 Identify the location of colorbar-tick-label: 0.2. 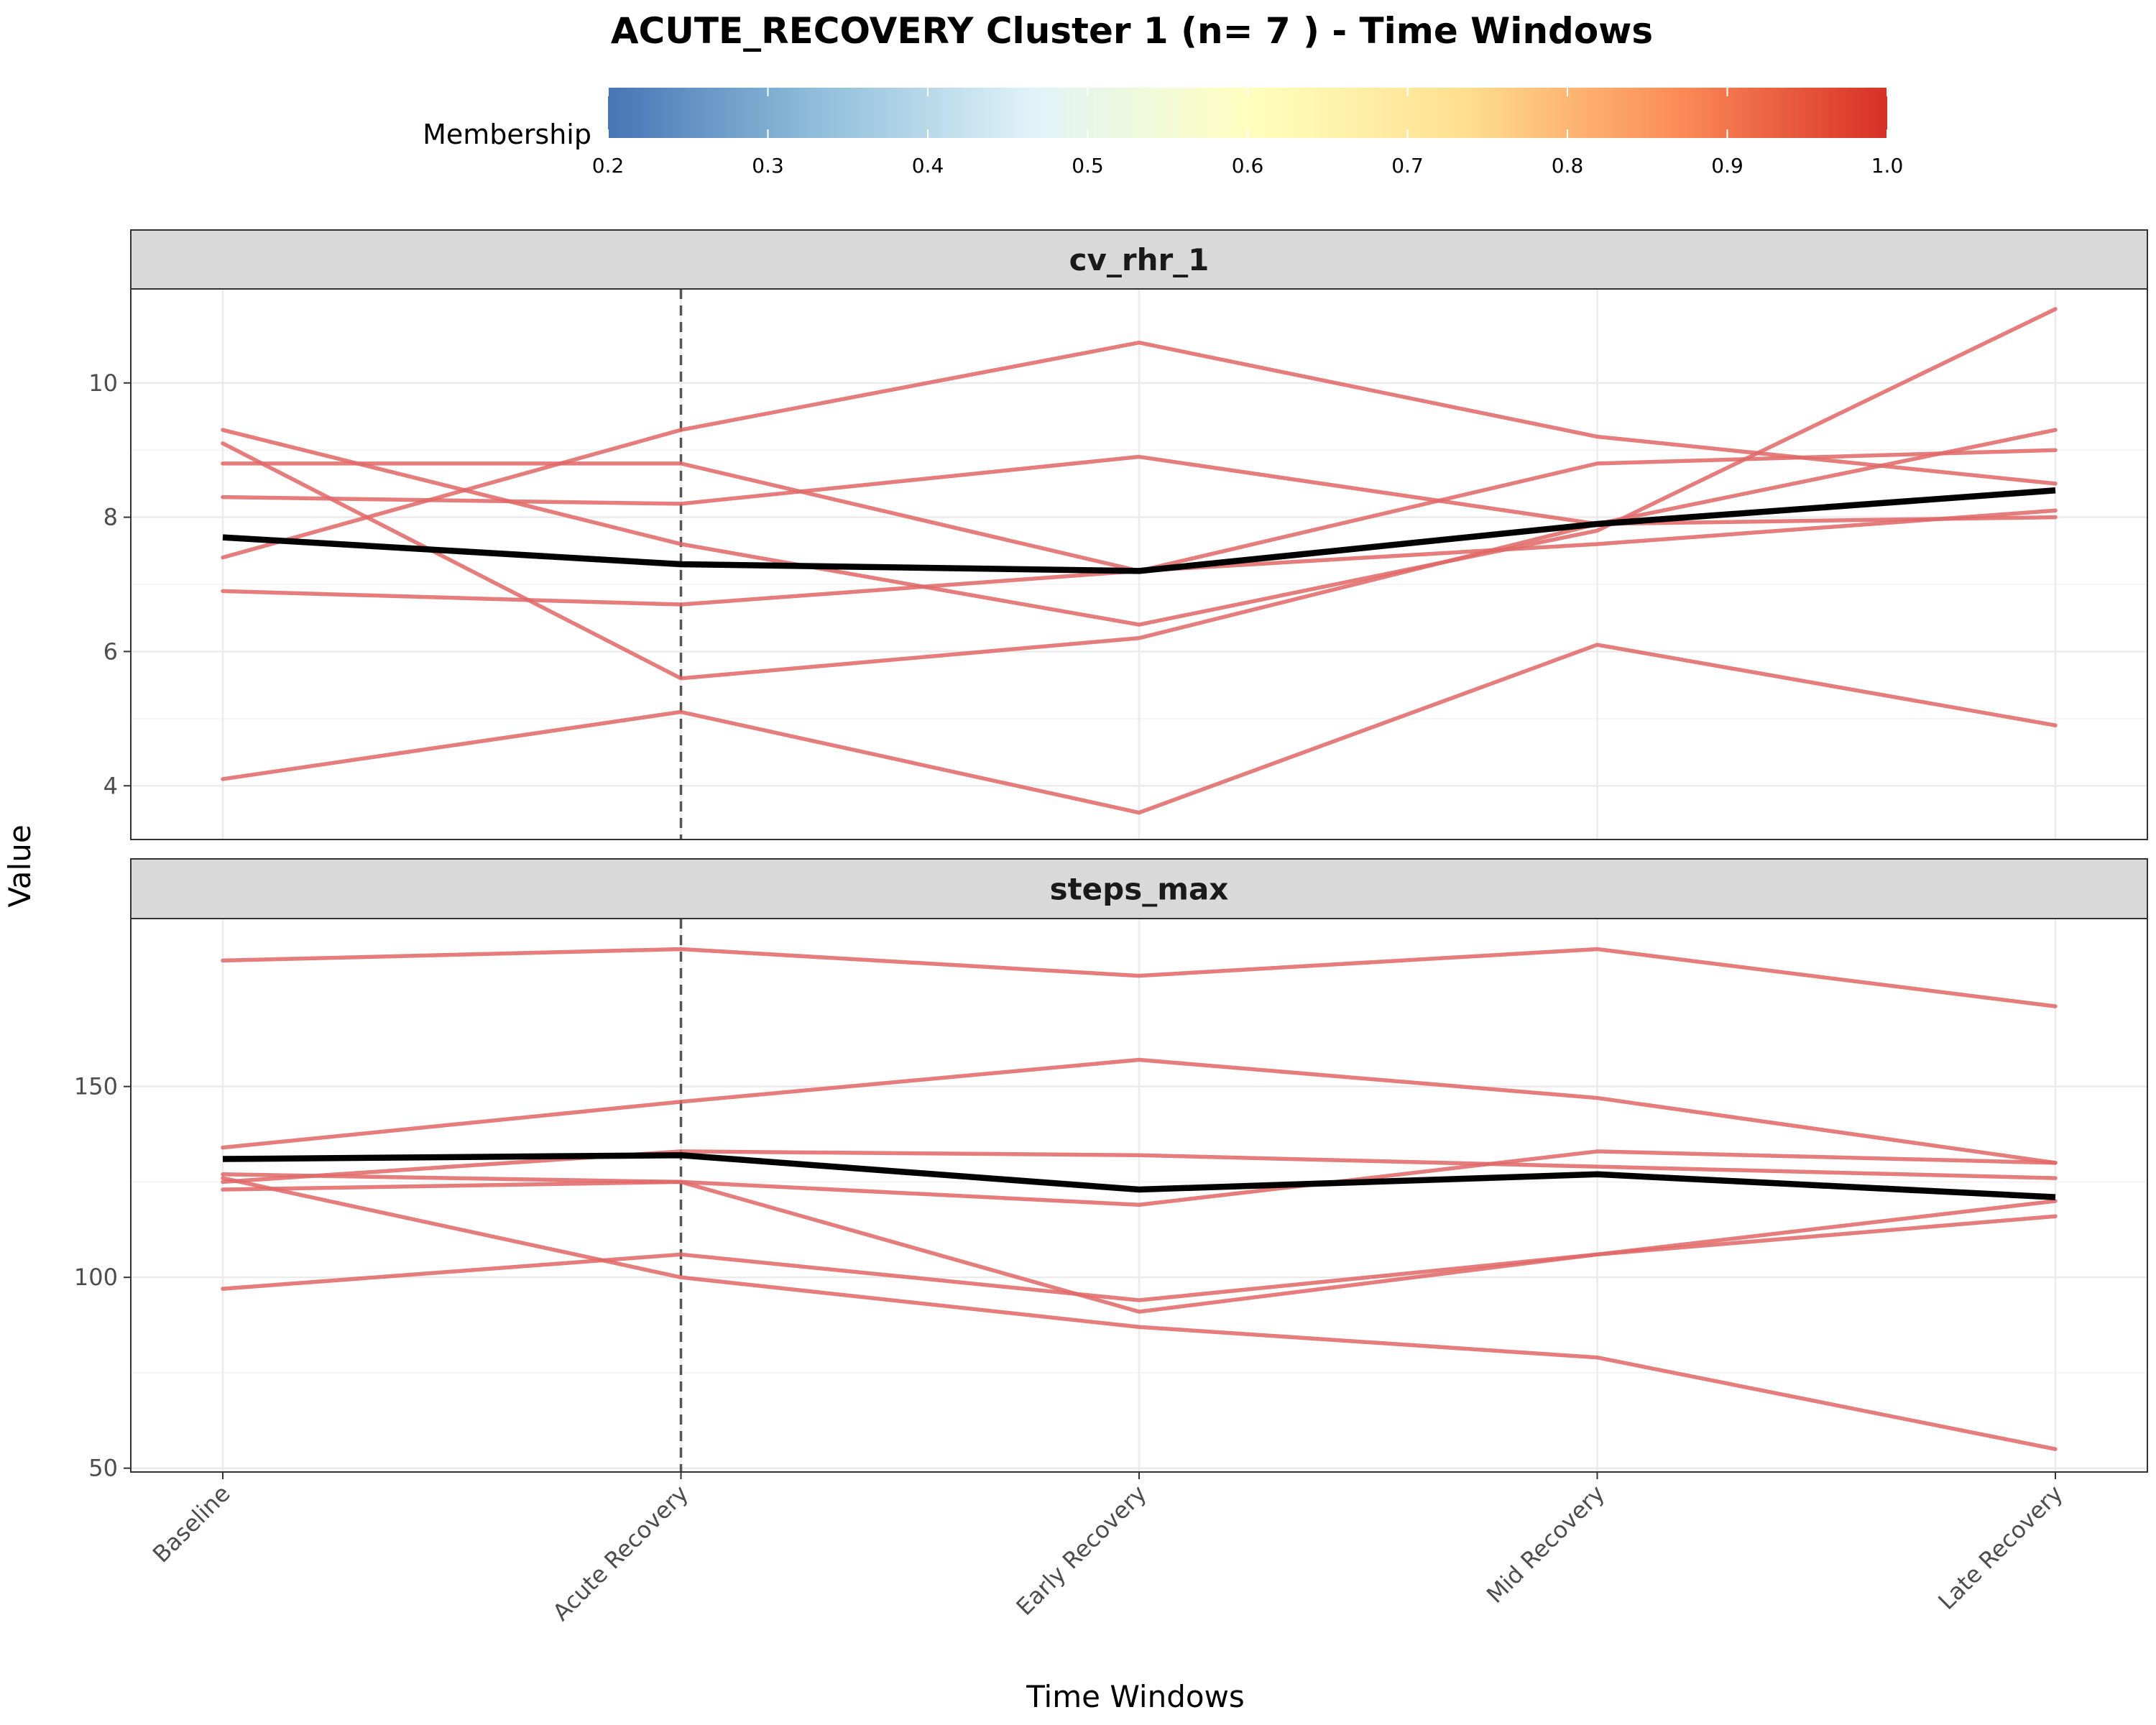
(608, 166).